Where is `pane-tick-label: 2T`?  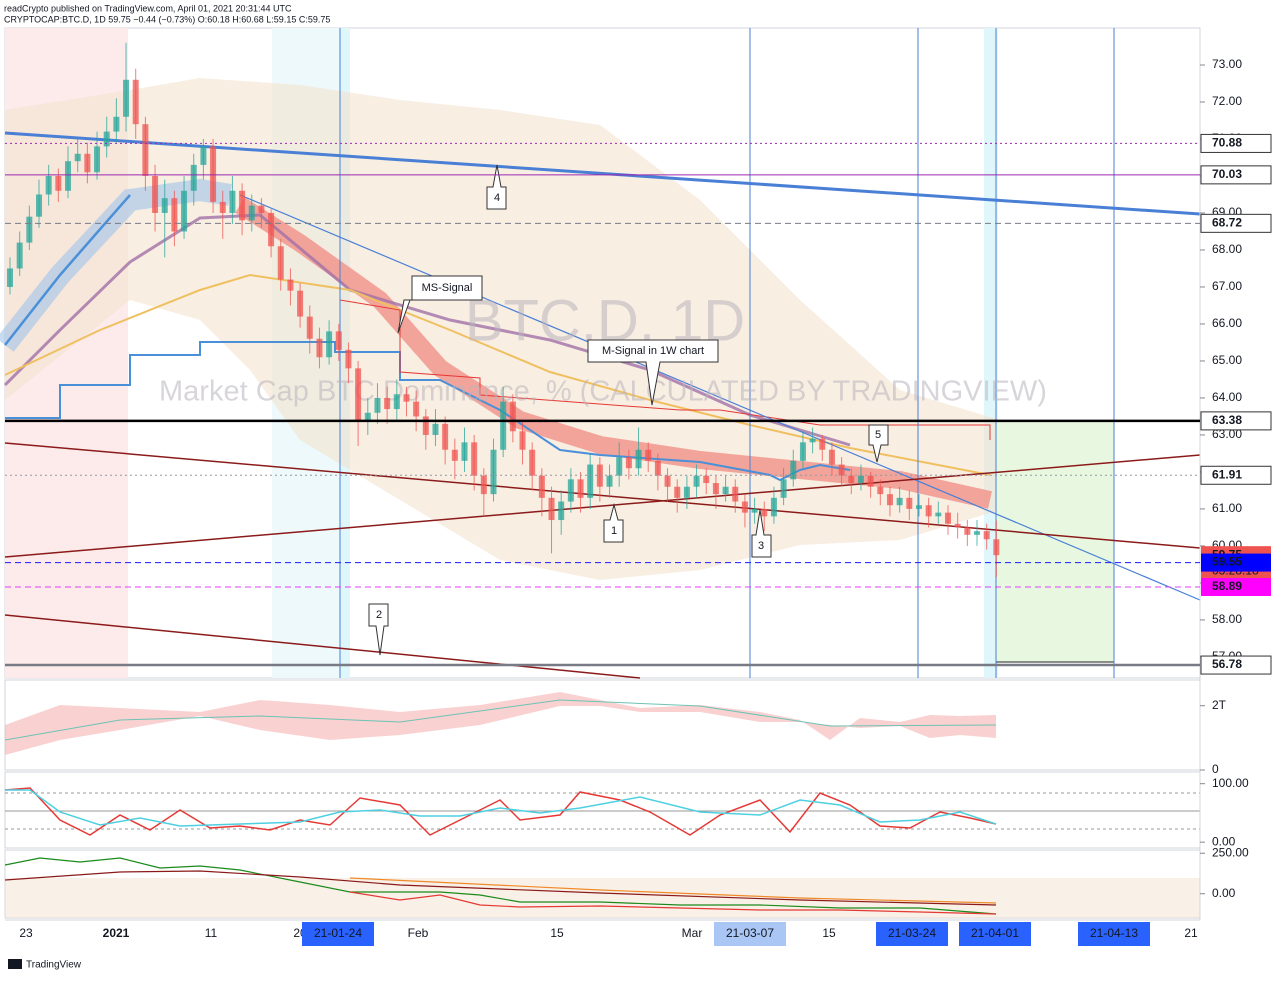
pane-tick-label: 2T is located at coordinates (1219, 705).